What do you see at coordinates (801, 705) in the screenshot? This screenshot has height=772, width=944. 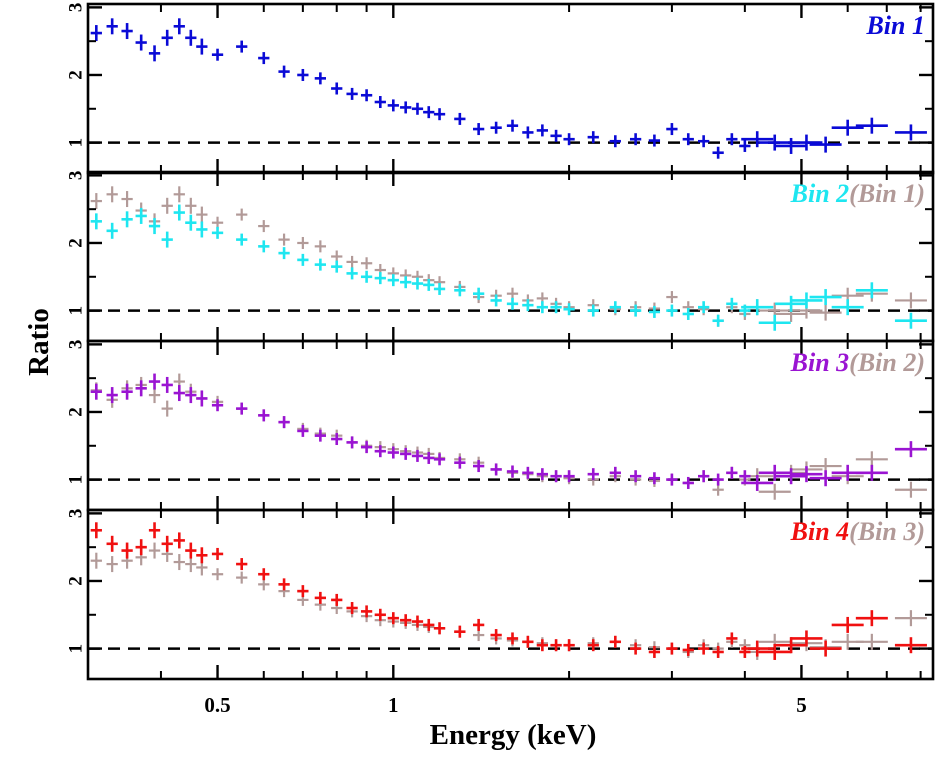 I see `x-tick-label: 5` at bounding box center [801, 705].